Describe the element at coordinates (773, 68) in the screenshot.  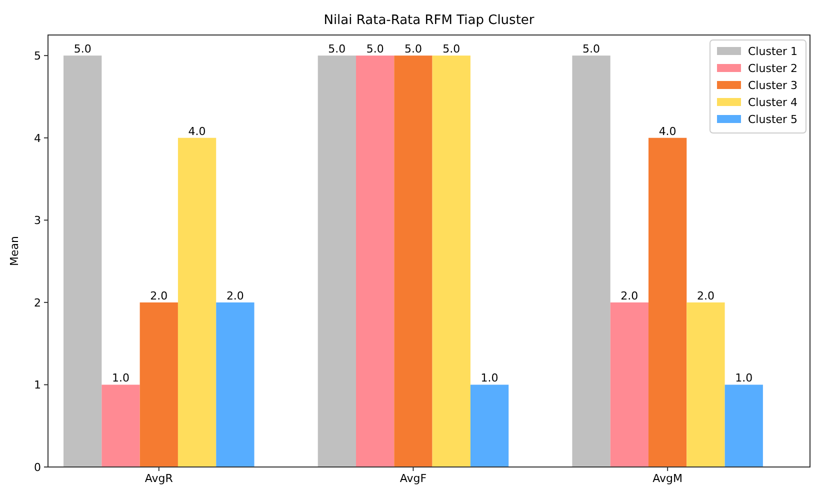
I see `legend-label: Cluster 2` at that location.